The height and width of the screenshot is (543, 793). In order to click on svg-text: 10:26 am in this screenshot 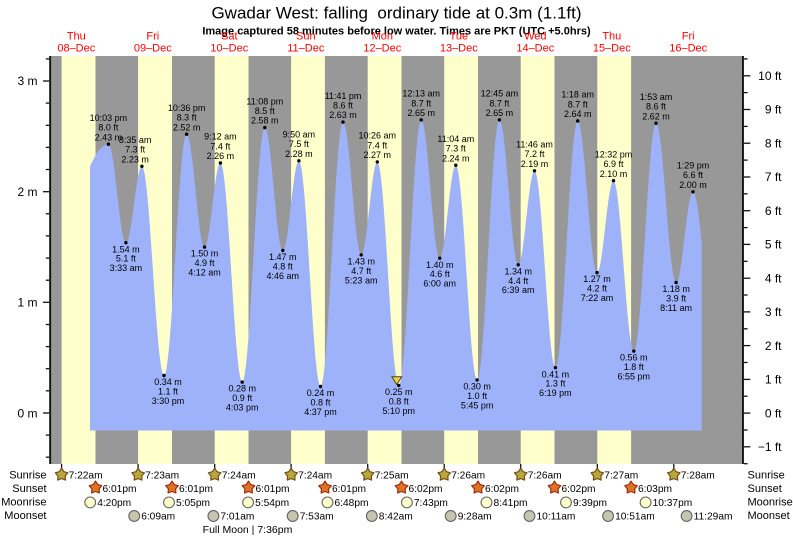, I will do `click(378, 136)`.